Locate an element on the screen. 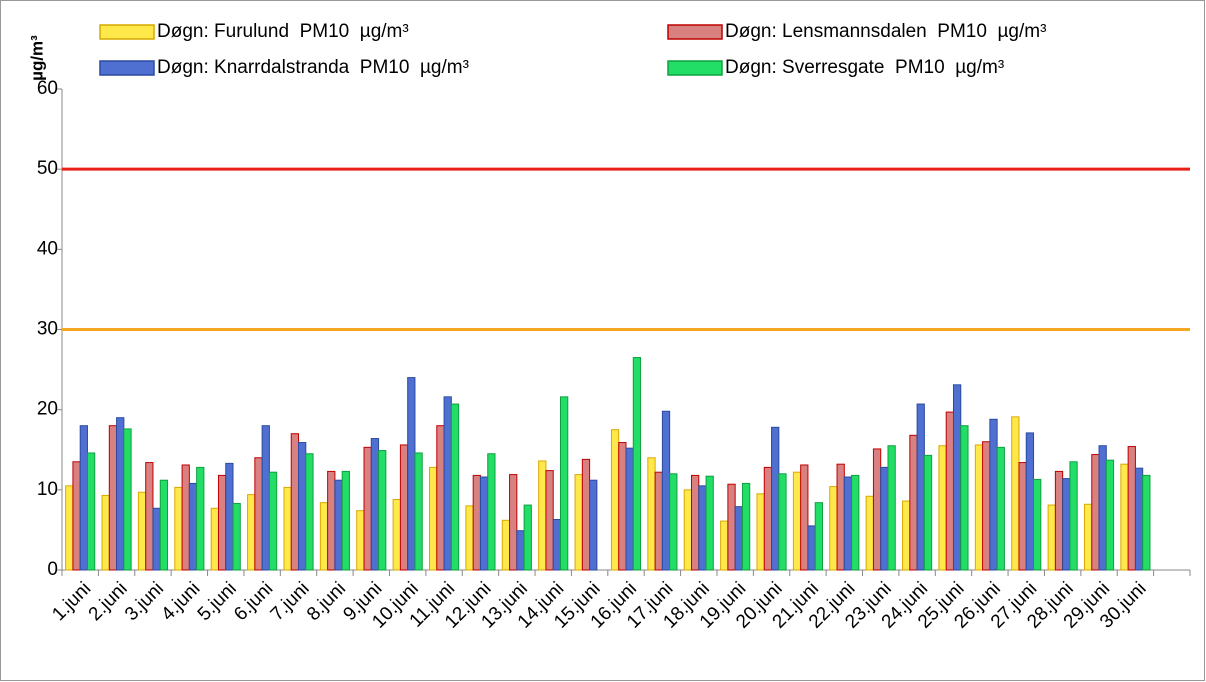 The image size is (1206, 682). y-tick-label: 40 is located at coordinates (47, 248).